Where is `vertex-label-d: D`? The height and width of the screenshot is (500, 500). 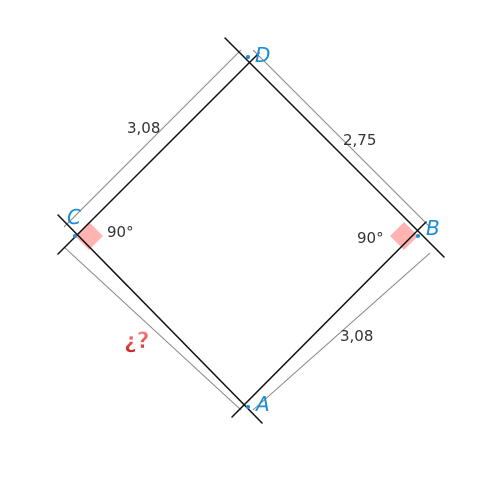 vertex-label-d: D is located at coordinates (262, 55).